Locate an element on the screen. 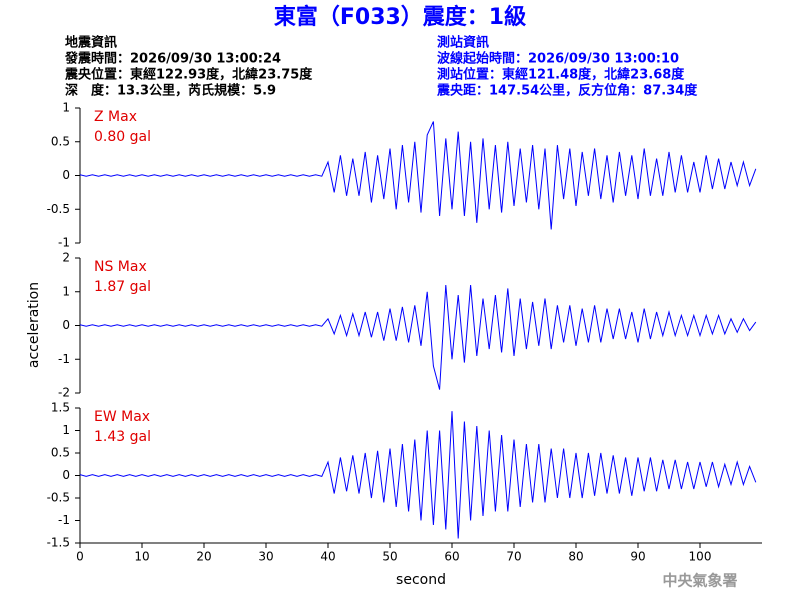 The image size is (800, 604). max-label: 0.80 gal is located at coordinates (122, 137).